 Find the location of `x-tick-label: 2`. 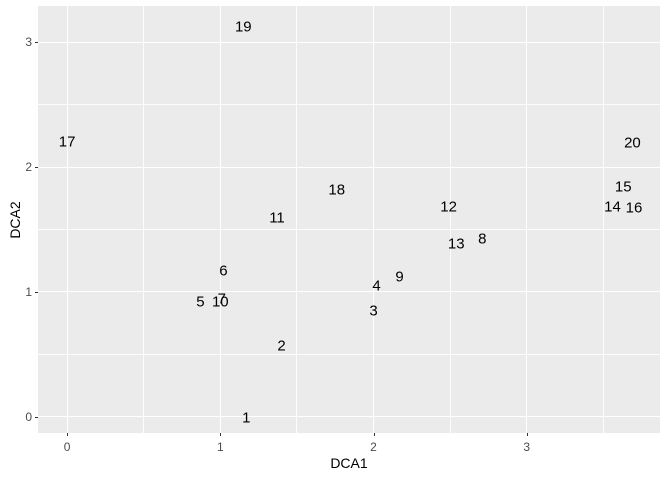

x-tick-label: 2 is located at coordinates (373, 447).